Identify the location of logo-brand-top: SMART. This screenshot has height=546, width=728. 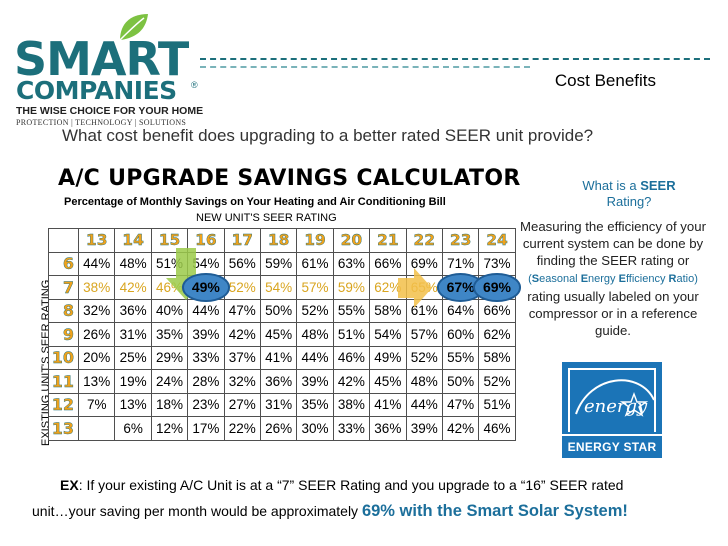
(101, 59).